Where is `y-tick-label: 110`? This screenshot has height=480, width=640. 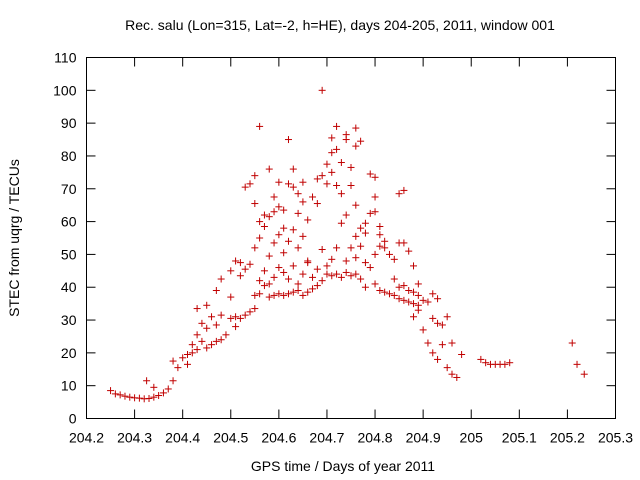
y-tick-label: 110 is located at coordinates (65, 58).